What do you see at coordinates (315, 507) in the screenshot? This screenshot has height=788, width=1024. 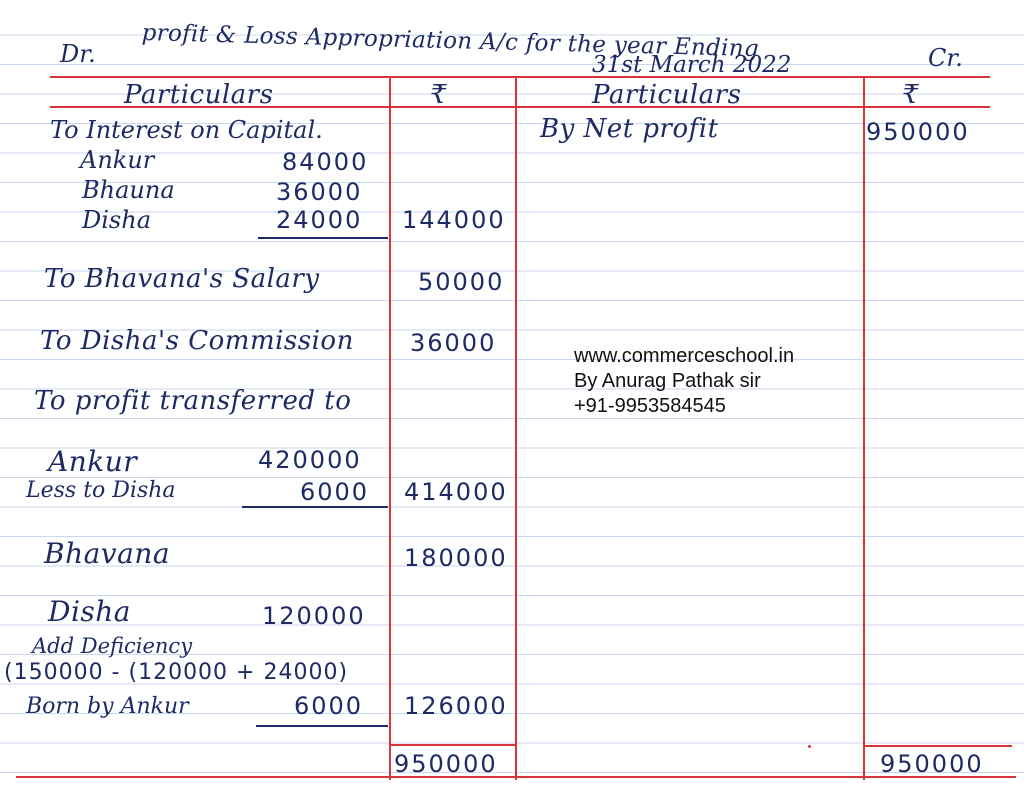 I see `ankur-subtotal-underline` at bounding box center [315, 507].